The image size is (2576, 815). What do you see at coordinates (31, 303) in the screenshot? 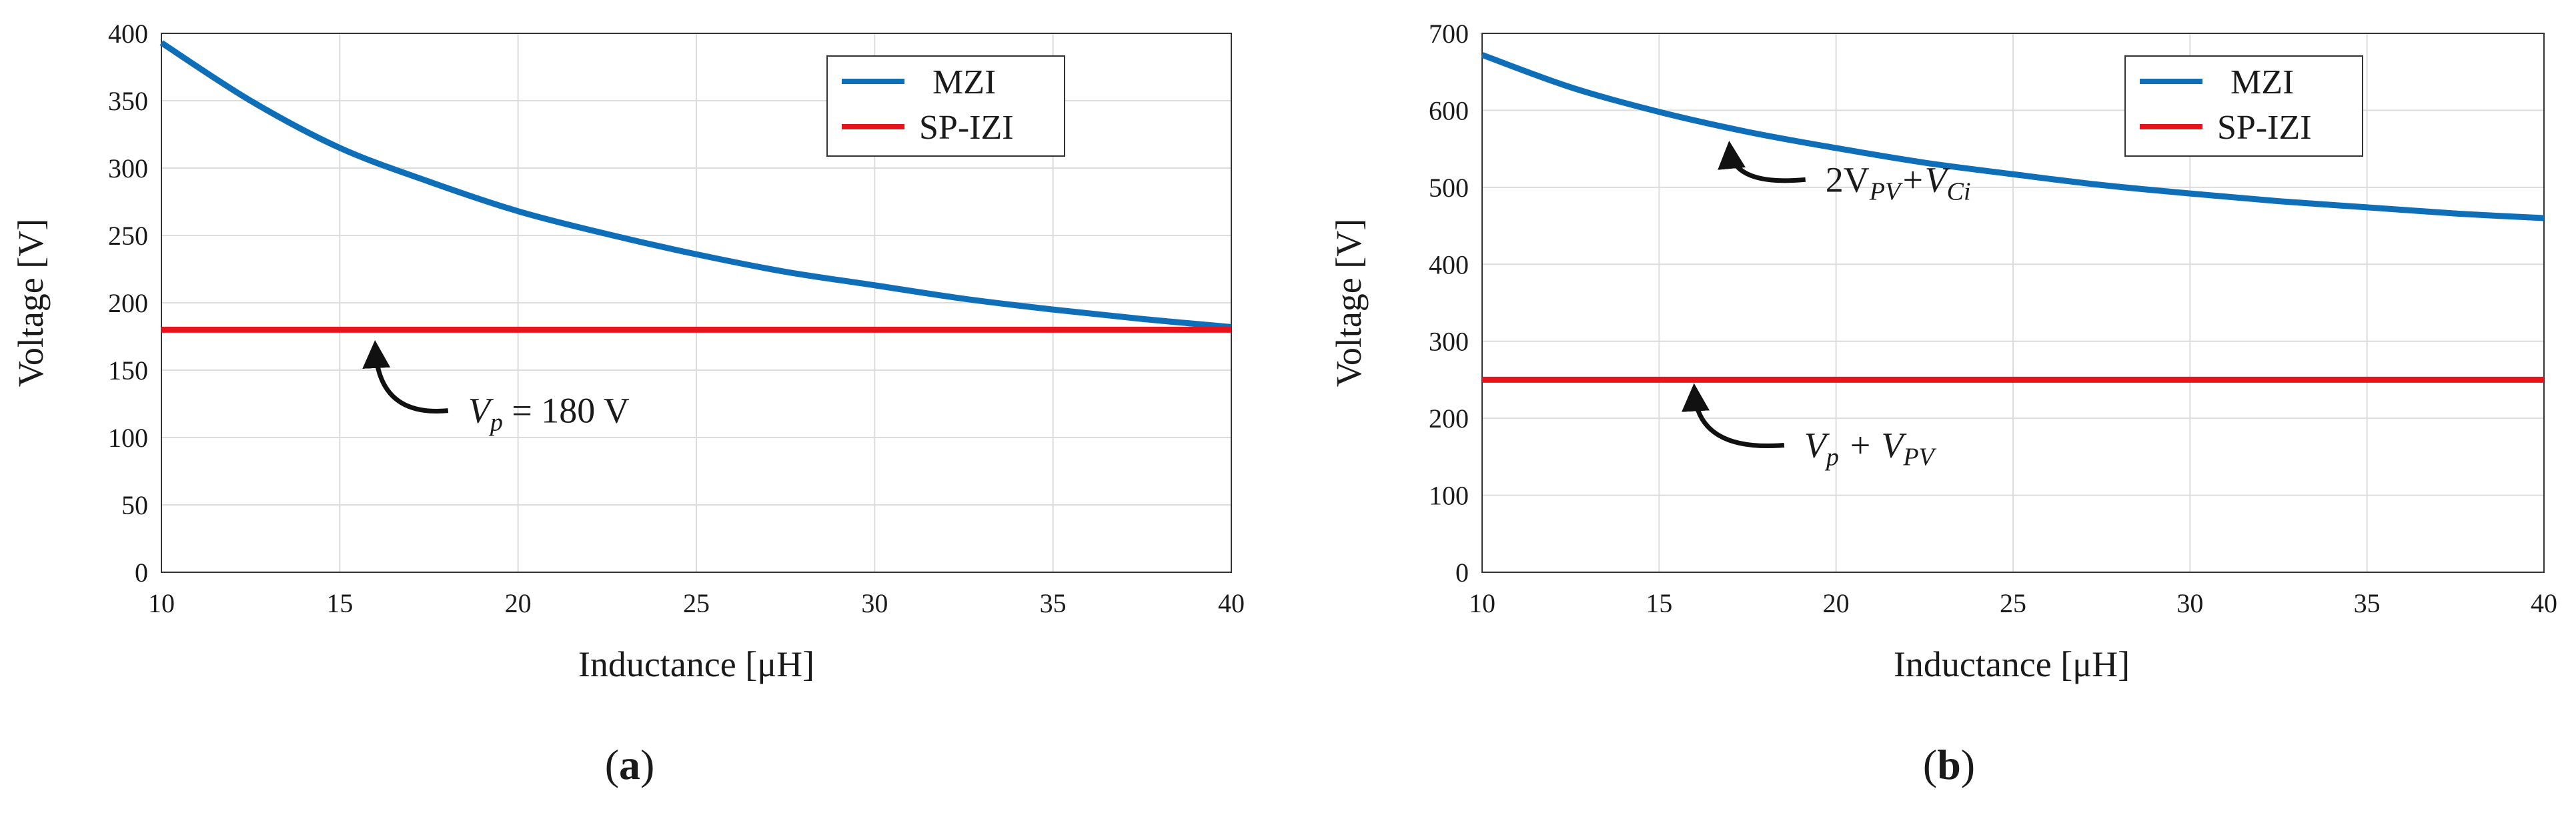
I see `y-axis-label-a: Voltage [V]` at bounding box center [31, 303].